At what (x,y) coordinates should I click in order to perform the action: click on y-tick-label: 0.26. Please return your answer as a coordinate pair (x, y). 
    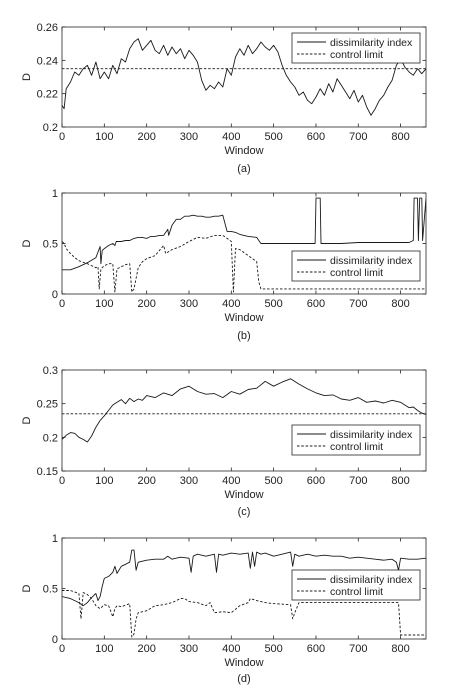
    Looking at the image, I should click on (47, 28).